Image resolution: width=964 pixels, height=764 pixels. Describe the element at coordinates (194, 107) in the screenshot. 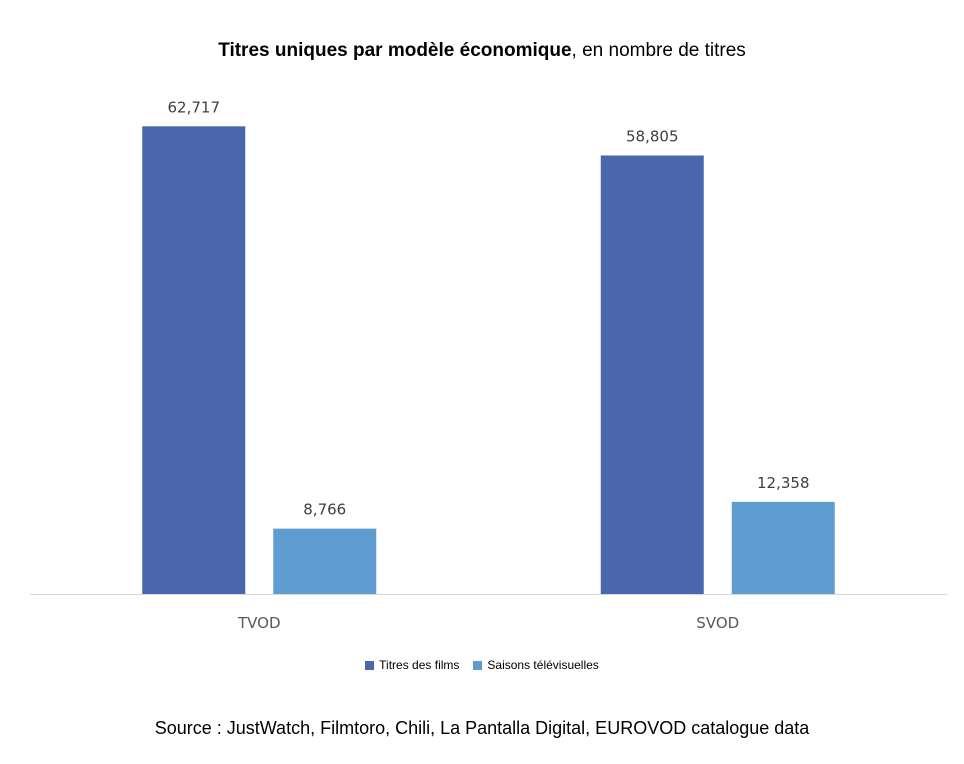

I see `data-label-tvod-series-0: 62,717` at that location.